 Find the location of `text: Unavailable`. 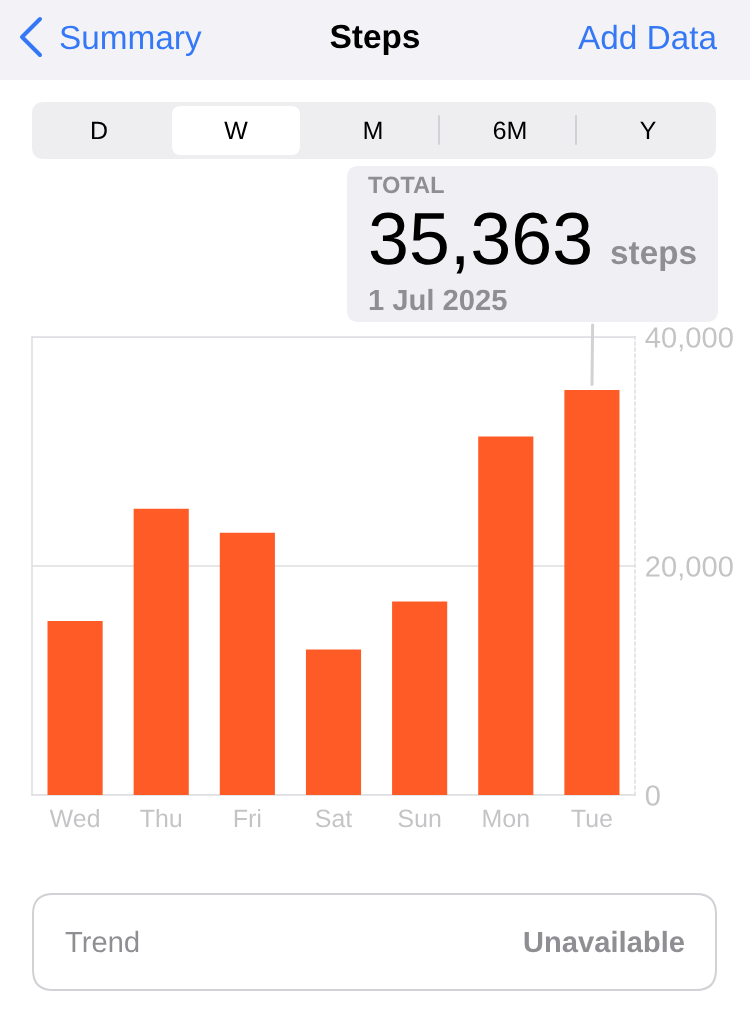

text: Unavailable is located at coordinates (604, 941).